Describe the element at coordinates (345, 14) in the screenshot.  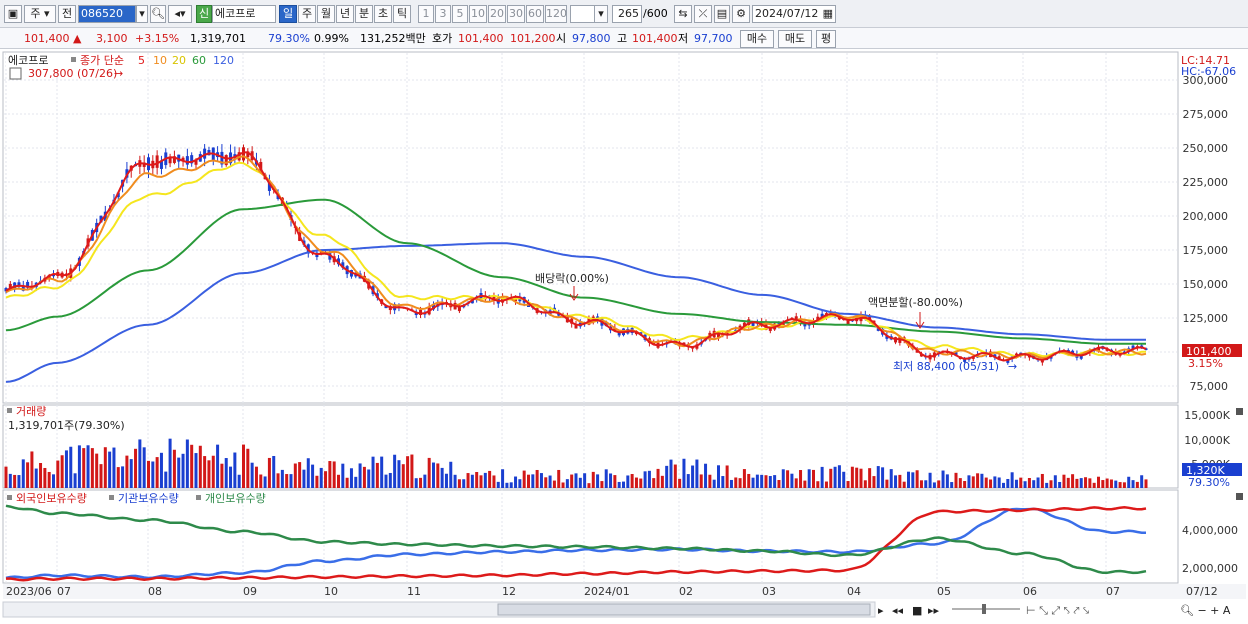
I see `timeframe-button: 년` at that location.